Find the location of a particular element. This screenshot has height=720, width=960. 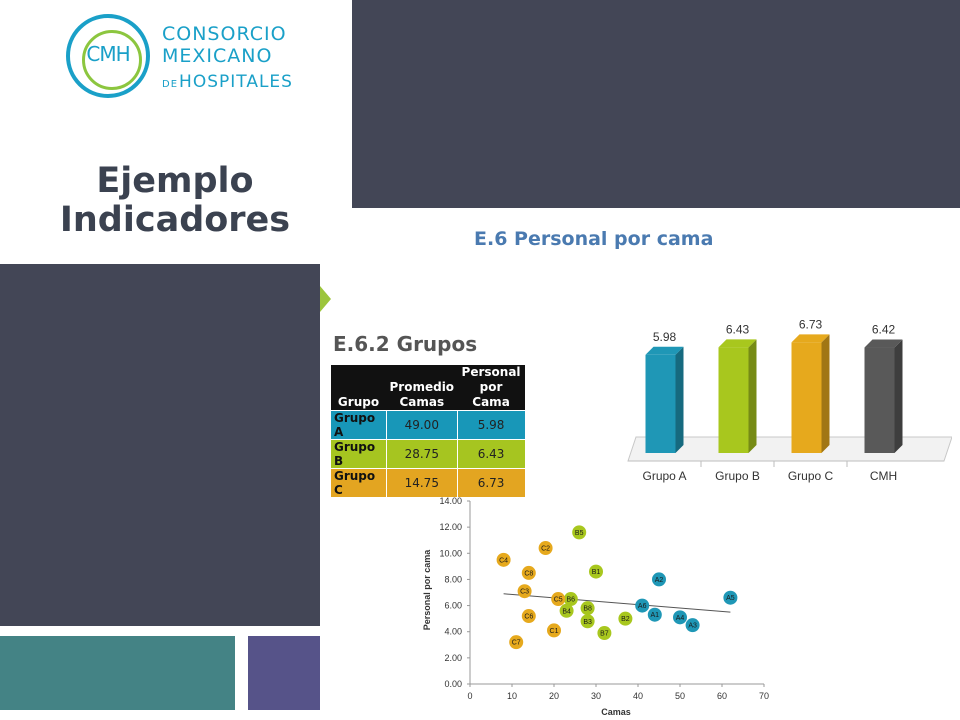

point-label: A3 is located at coordinates (692, 626).